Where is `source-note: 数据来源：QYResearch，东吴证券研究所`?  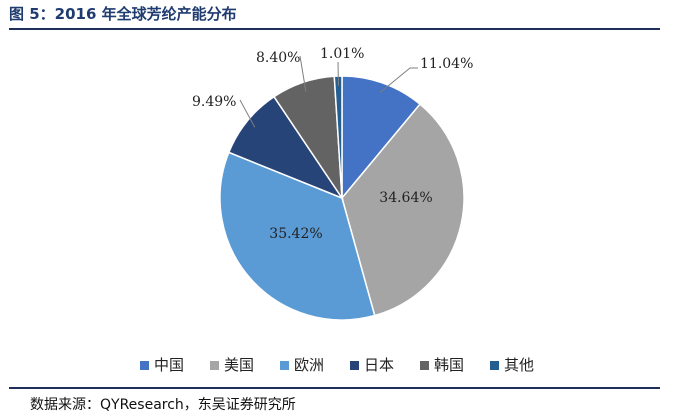 source-note: 数据来源：QYResearch，东吴证券研究所 is located at coordinates (163, 405).